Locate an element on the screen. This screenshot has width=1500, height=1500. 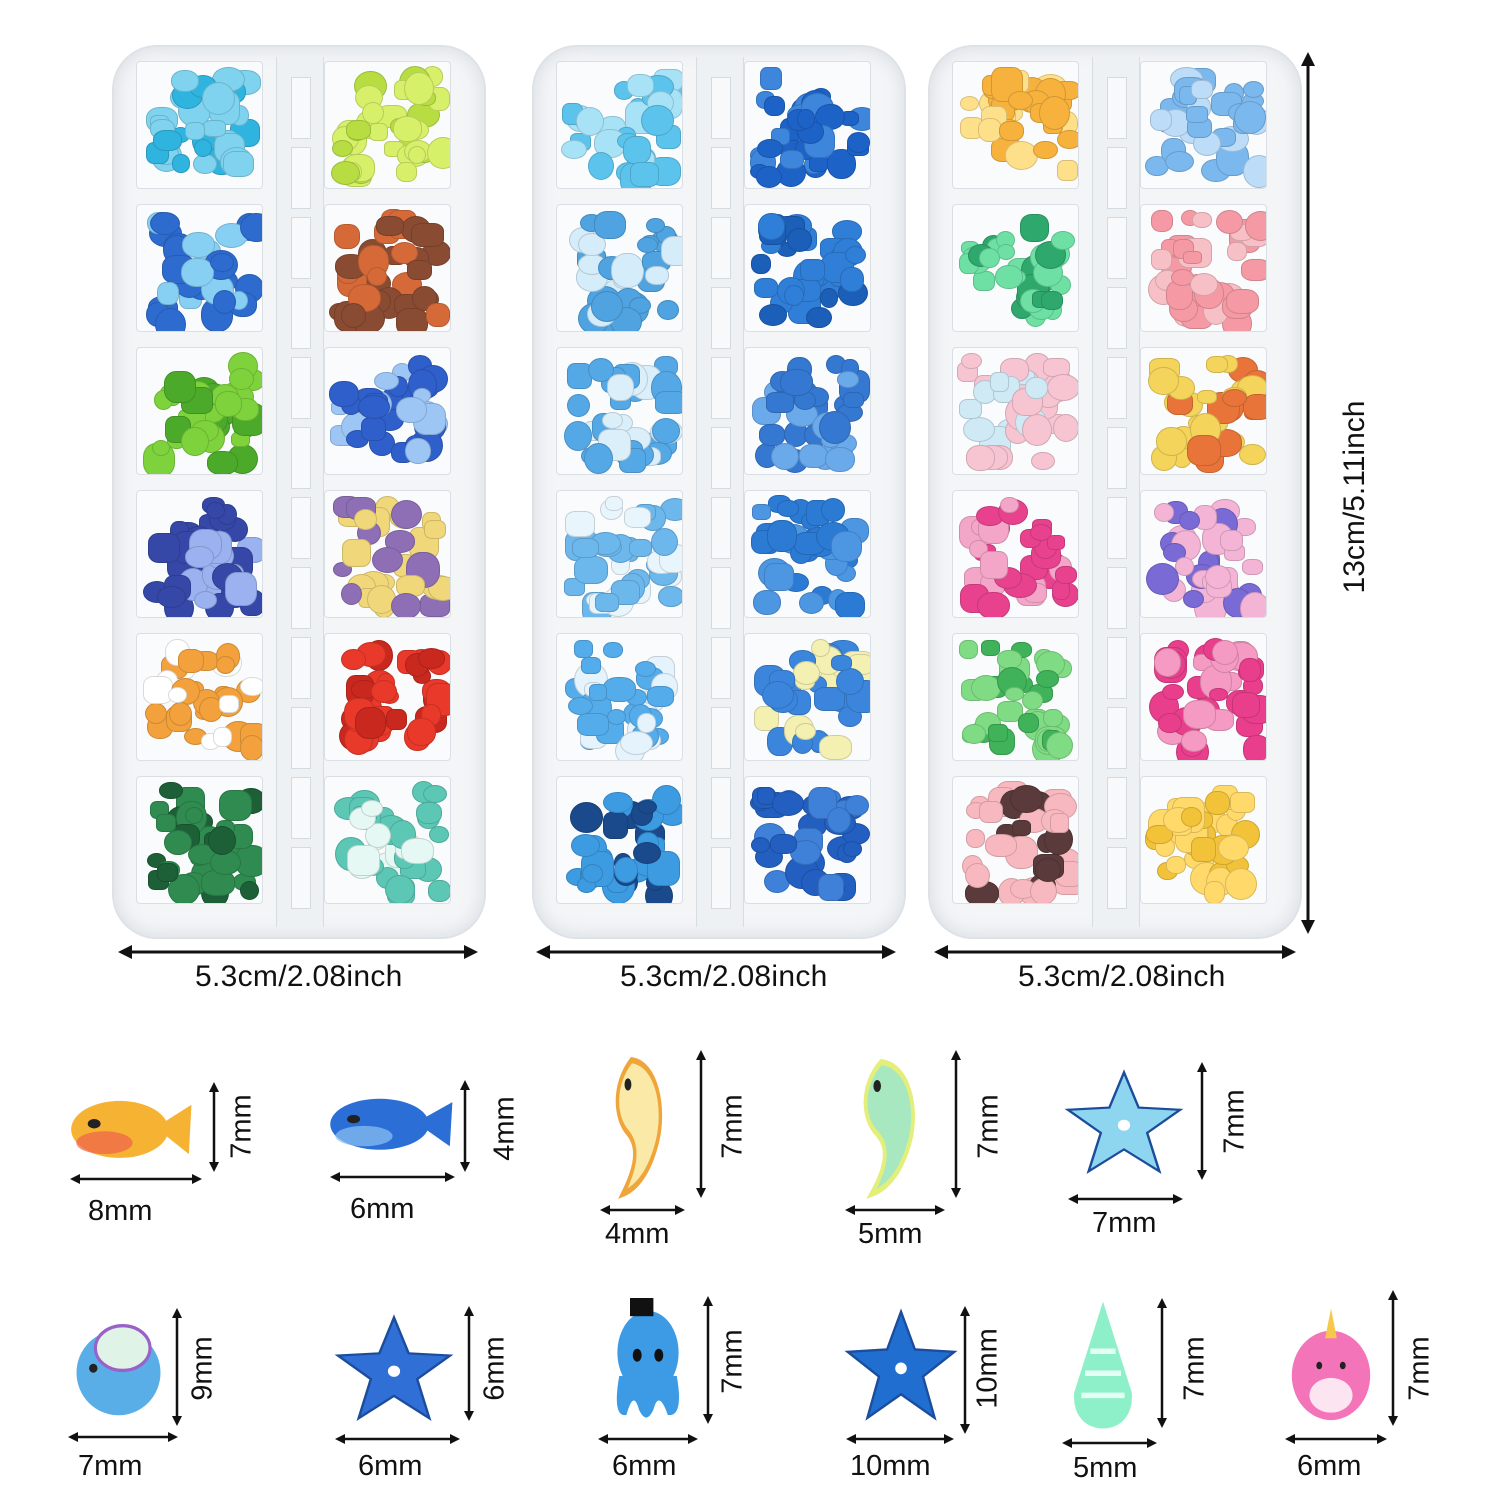
puffer-fish-width-arrow is located at coordinates (123, 1437).